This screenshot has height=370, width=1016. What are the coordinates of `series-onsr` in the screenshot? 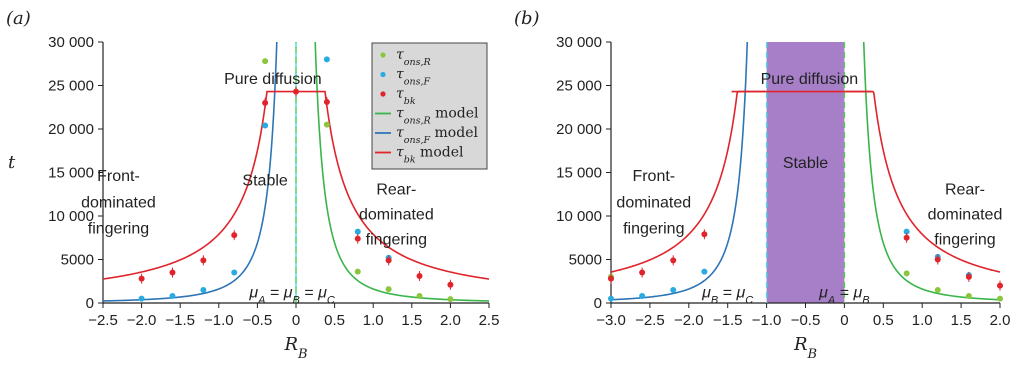 It's located at (358, 180).